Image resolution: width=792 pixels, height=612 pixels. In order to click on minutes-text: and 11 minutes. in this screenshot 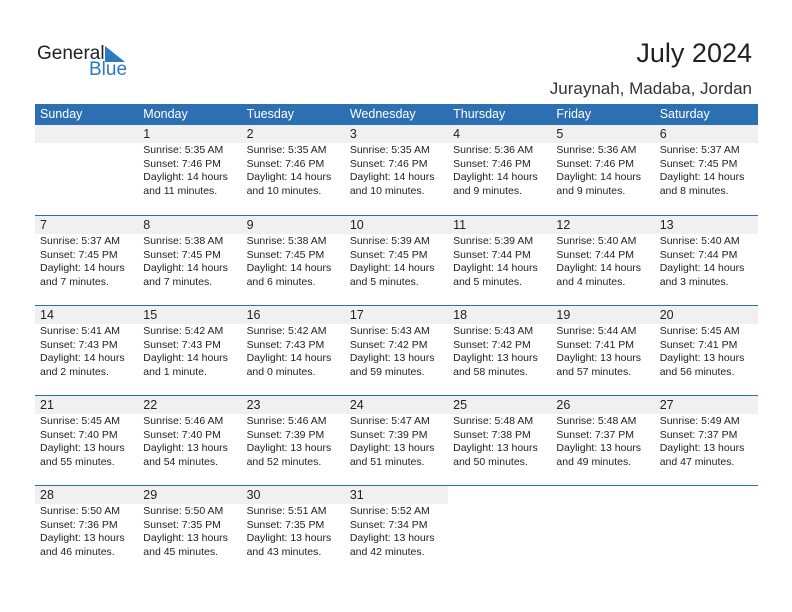, I will do `click(180, 190)`.